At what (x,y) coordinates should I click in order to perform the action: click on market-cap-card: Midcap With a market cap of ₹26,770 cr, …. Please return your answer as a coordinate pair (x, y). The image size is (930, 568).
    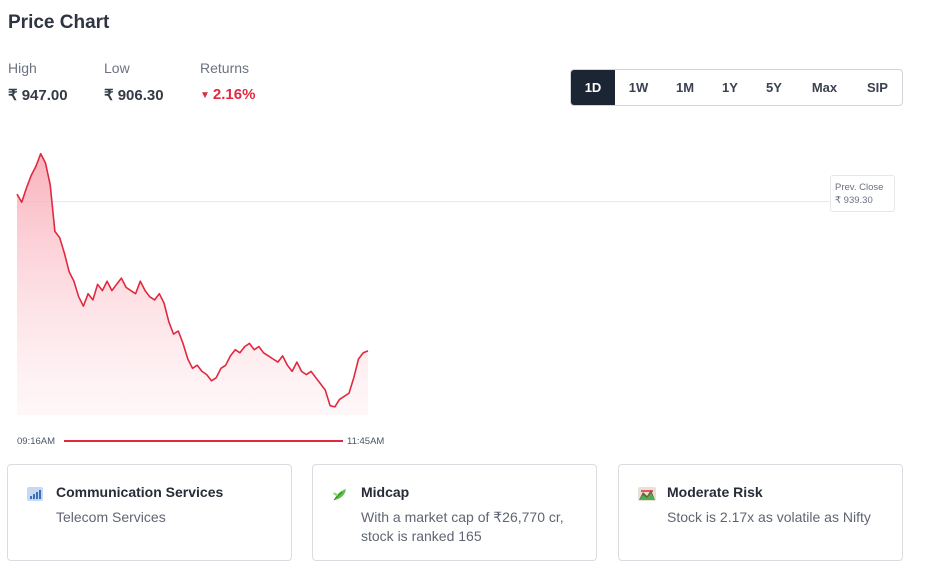
    Looking at the image, I should click on (454, 512).